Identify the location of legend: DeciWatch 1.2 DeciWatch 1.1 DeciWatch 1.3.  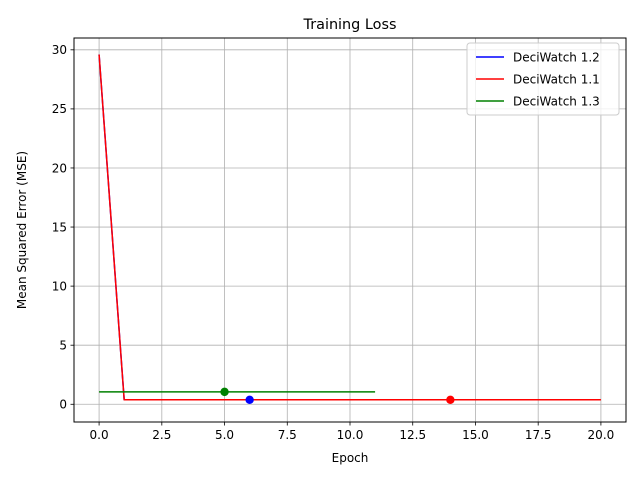
(543, 79).